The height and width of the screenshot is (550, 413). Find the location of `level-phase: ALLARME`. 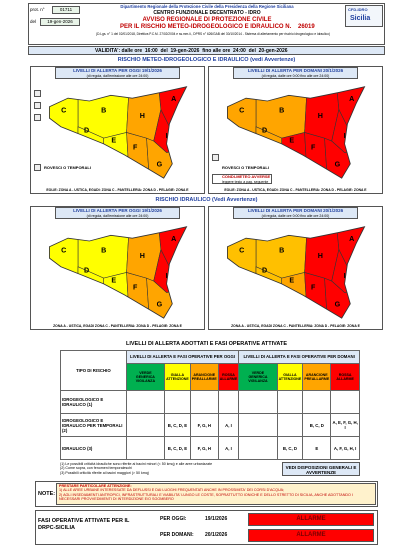

level-phase: ALLARME is located at coordinates (345, 378).